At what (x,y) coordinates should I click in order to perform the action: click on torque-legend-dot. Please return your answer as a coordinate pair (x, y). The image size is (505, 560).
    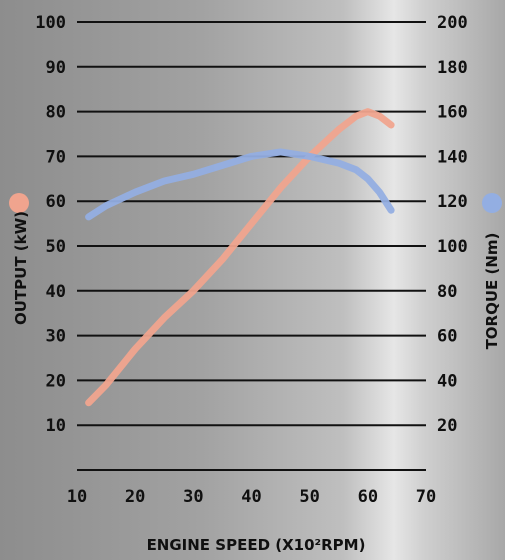
    Looking at the image, I should click on (492, 203).